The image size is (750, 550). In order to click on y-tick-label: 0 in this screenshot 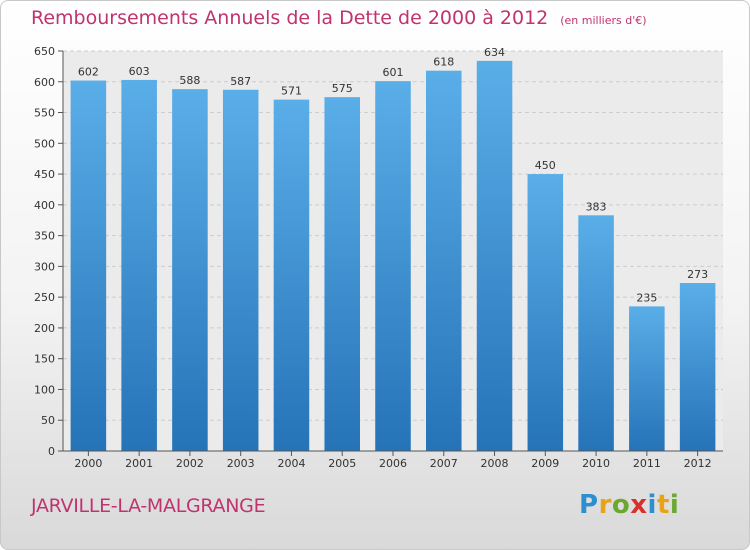, I will do `click(51, 451)`.